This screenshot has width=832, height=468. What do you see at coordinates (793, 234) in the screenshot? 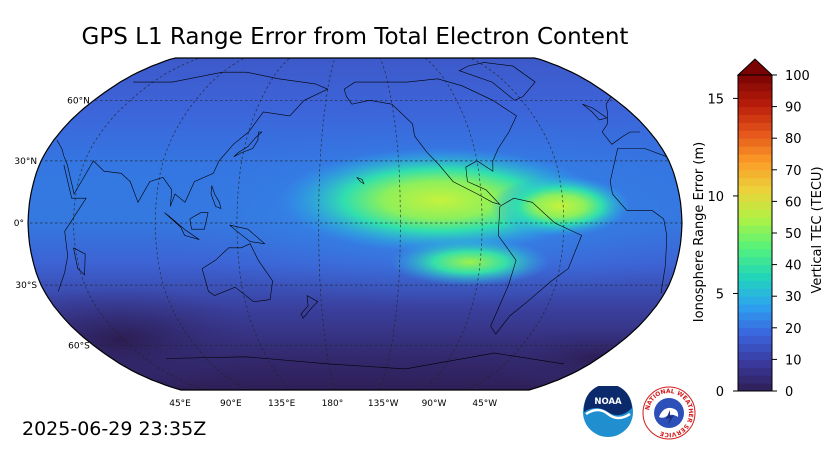
I see `tec-tick-label: 50` at bounding box center [793, 234].